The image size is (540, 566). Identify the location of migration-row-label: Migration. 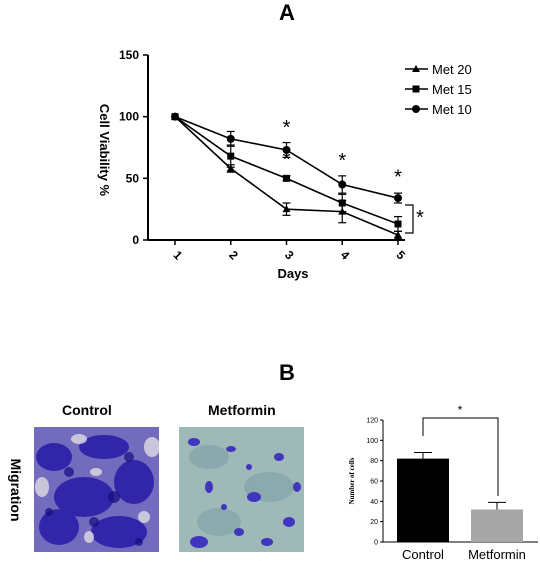
(16, 490).